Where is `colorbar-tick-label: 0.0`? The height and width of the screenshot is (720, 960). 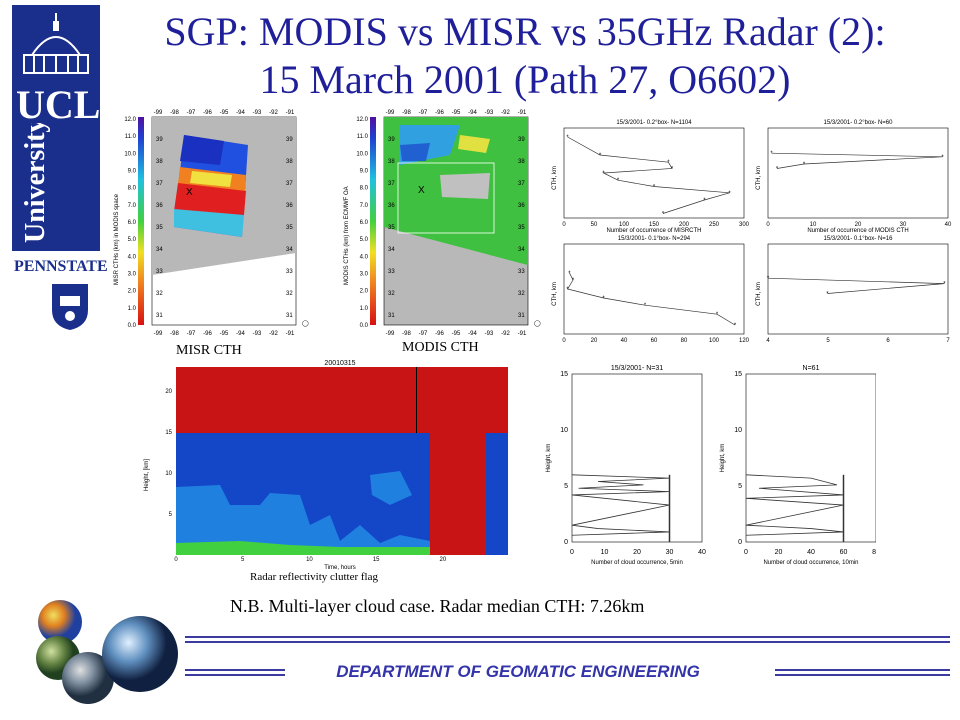 colorbar-tick-label: 0.0 is located at coordinates (364, 326).